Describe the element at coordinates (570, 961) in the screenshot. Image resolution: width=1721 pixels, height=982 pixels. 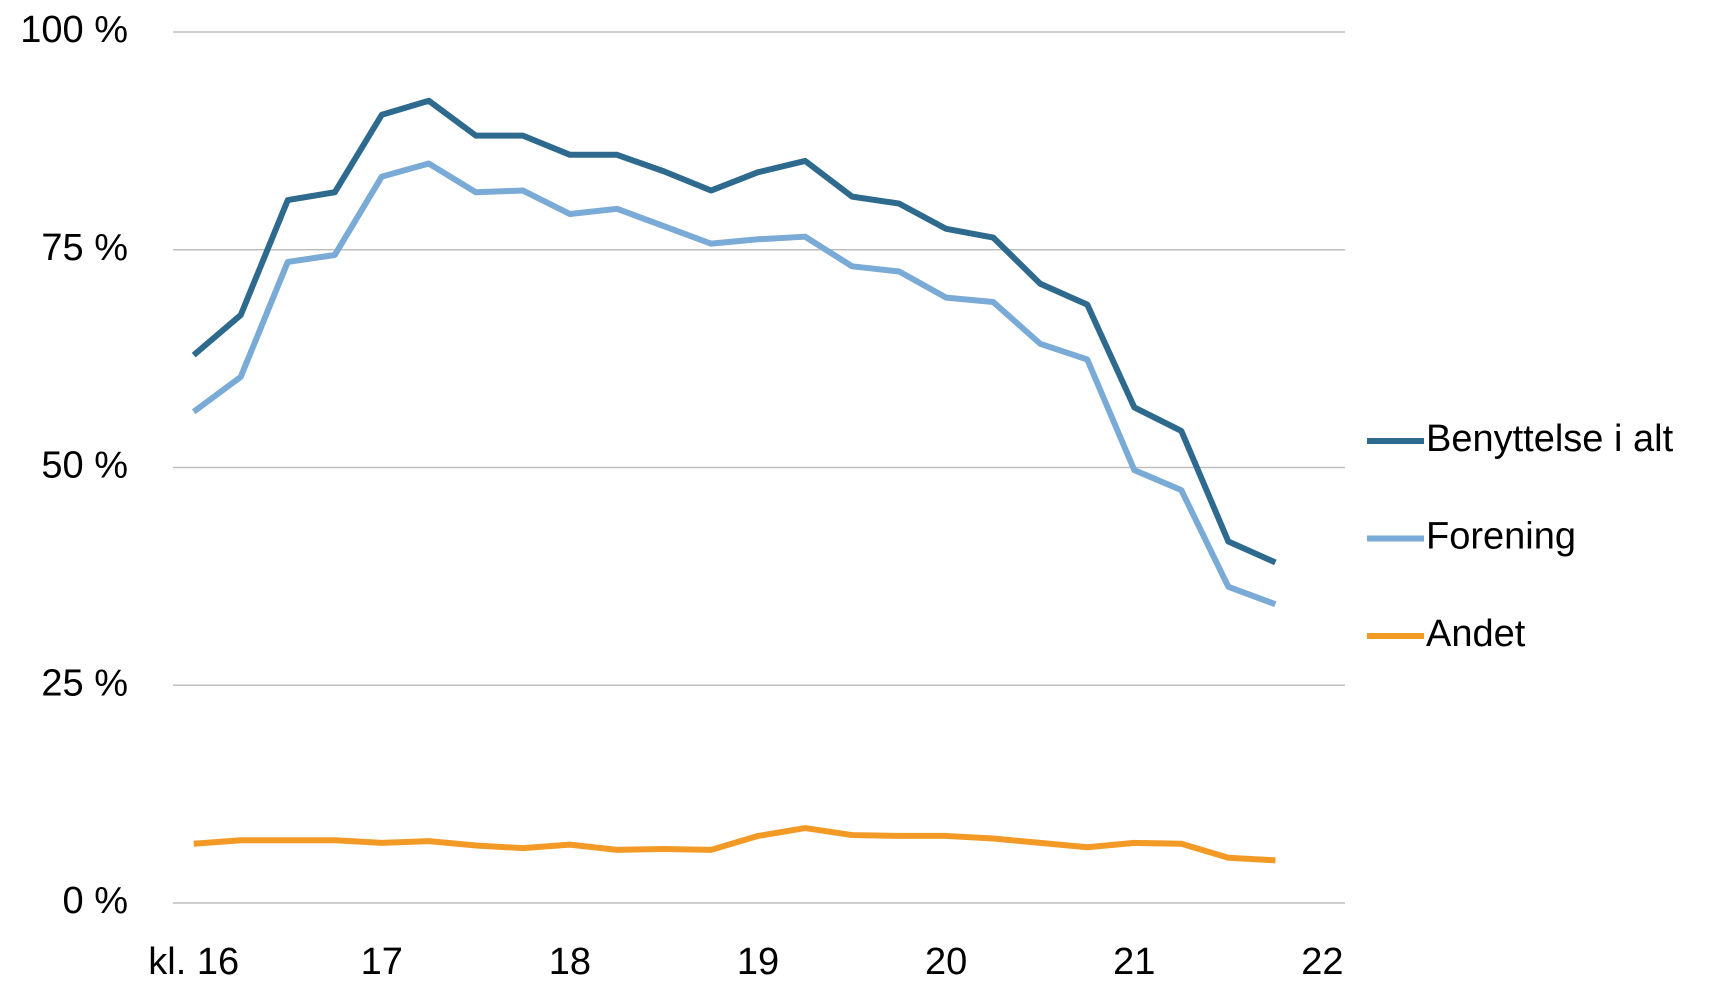
I see `x-tick-label: 18` at that location.